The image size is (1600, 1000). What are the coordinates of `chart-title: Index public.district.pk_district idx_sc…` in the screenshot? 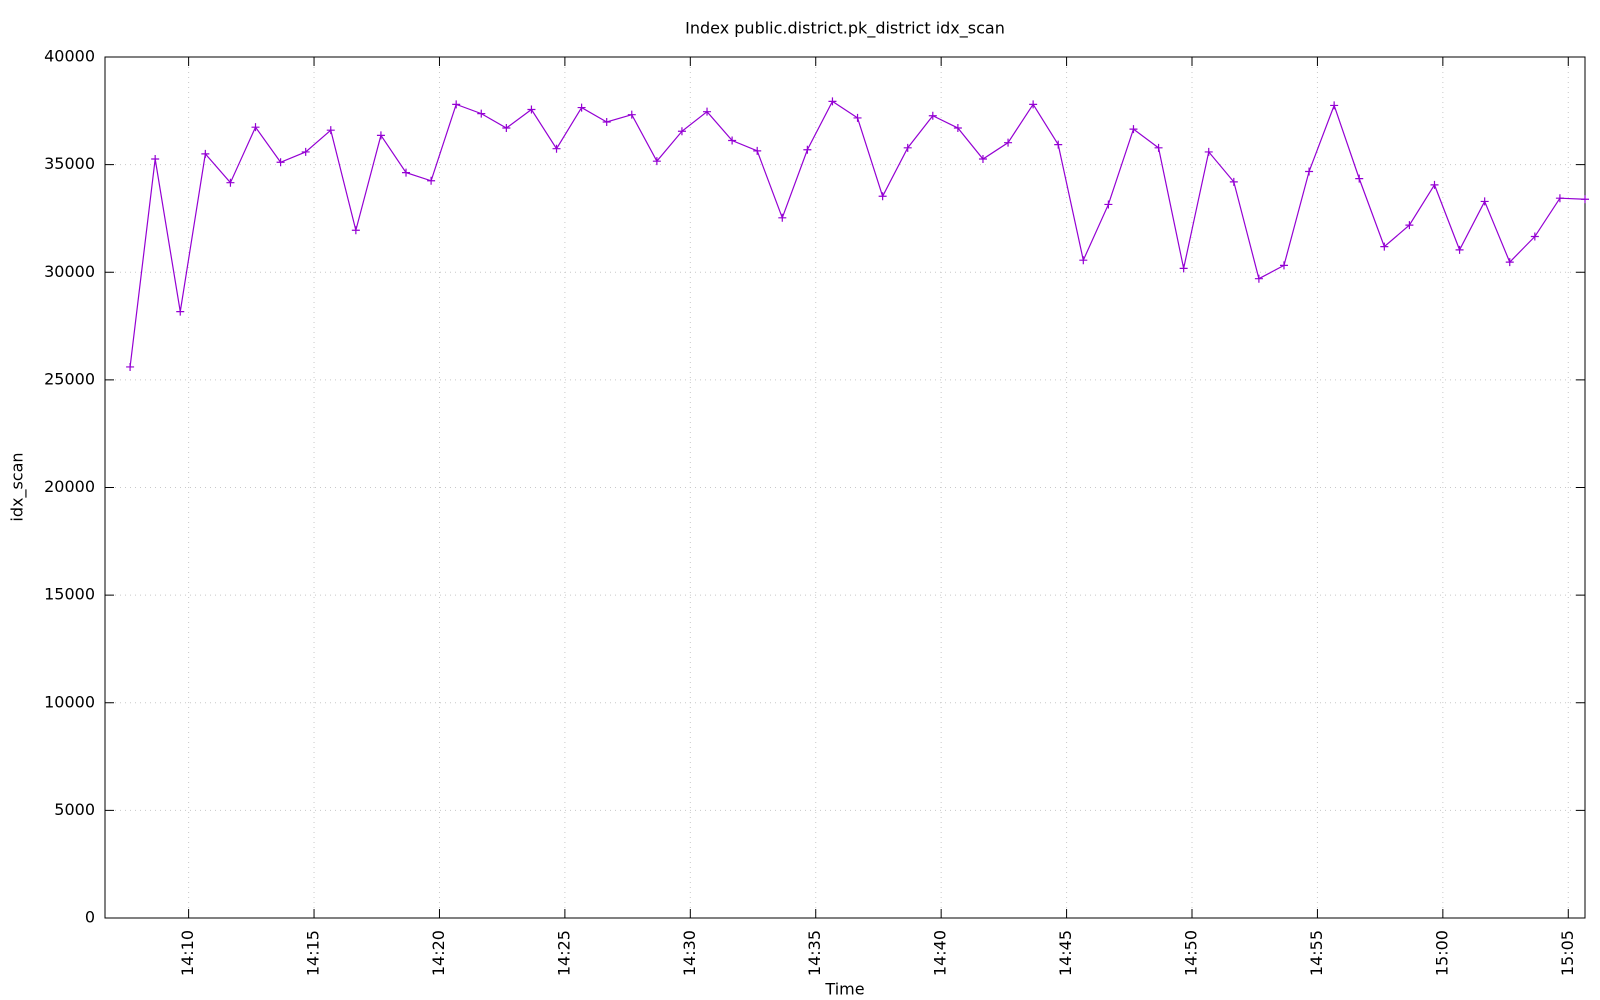 It's located at (845, 29).